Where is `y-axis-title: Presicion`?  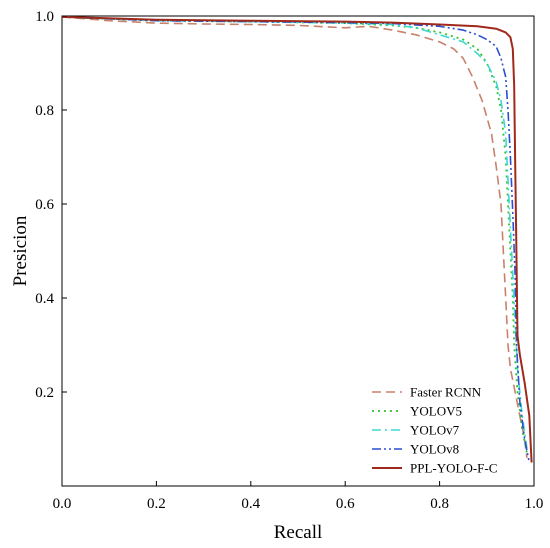 y-axis-title: Presicion is located at coordinates (20, 250).